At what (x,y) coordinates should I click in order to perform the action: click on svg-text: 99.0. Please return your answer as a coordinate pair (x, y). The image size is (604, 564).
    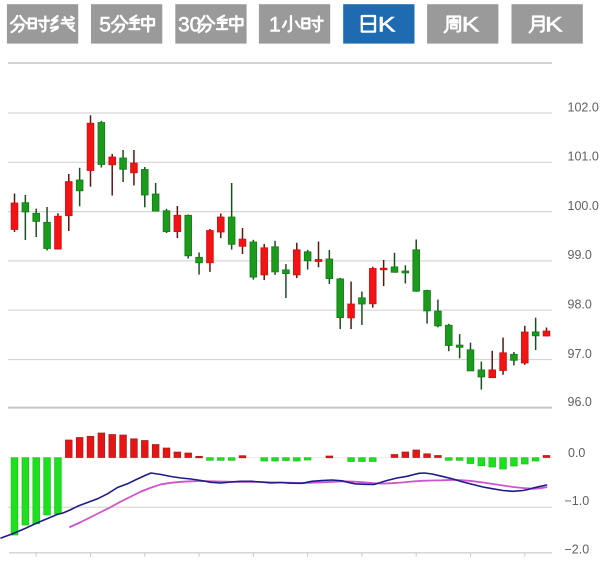
    Looking at the image, I should click on (580, 255).